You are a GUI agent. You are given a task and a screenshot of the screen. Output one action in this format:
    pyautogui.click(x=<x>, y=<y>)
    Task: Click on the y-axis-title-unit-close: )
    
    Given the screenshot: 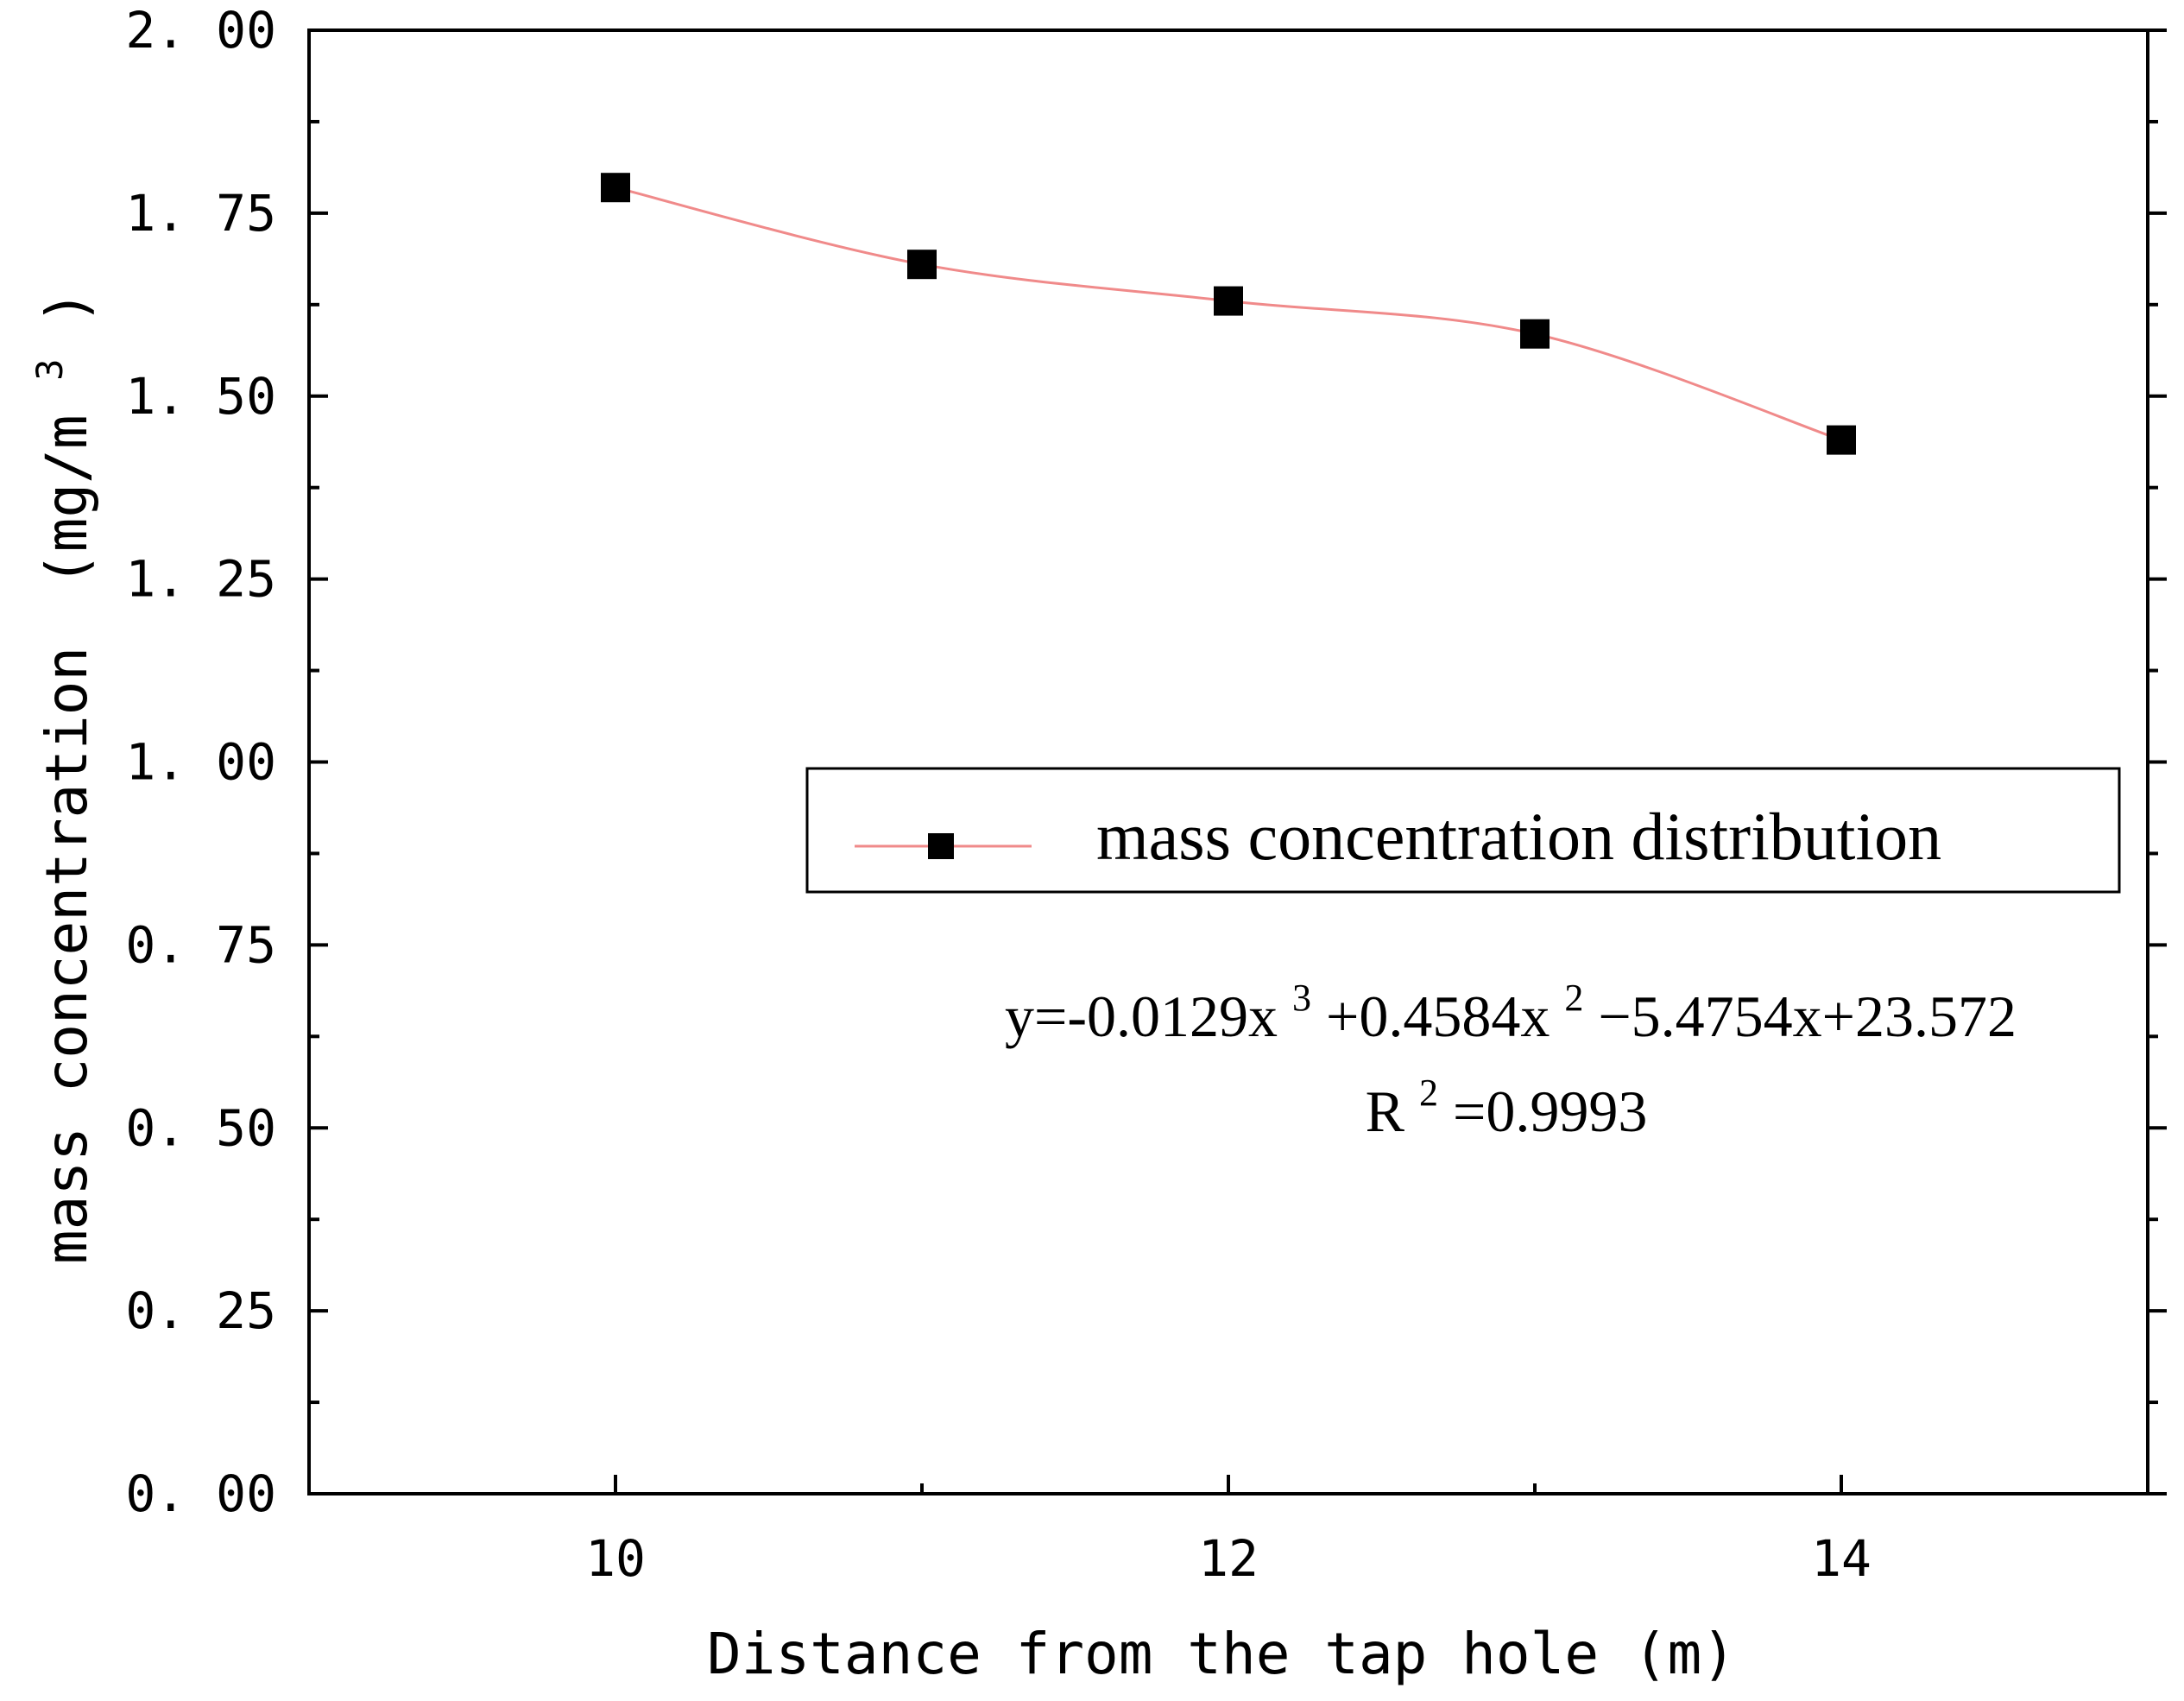 What is the action you would take?
    pyautogui.click(x=67, y=307)
    